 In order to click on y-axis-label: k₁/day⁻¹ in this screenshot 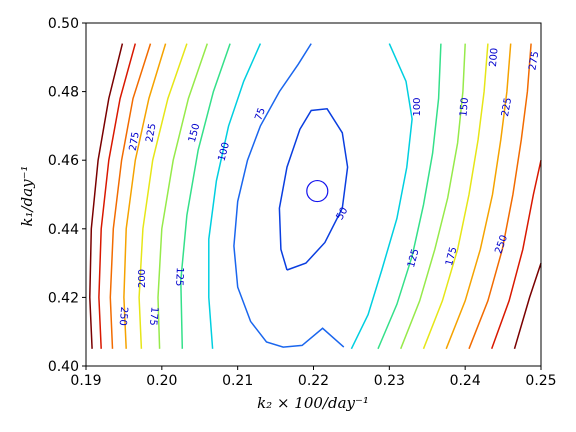, I will do `click(27, 195)`.